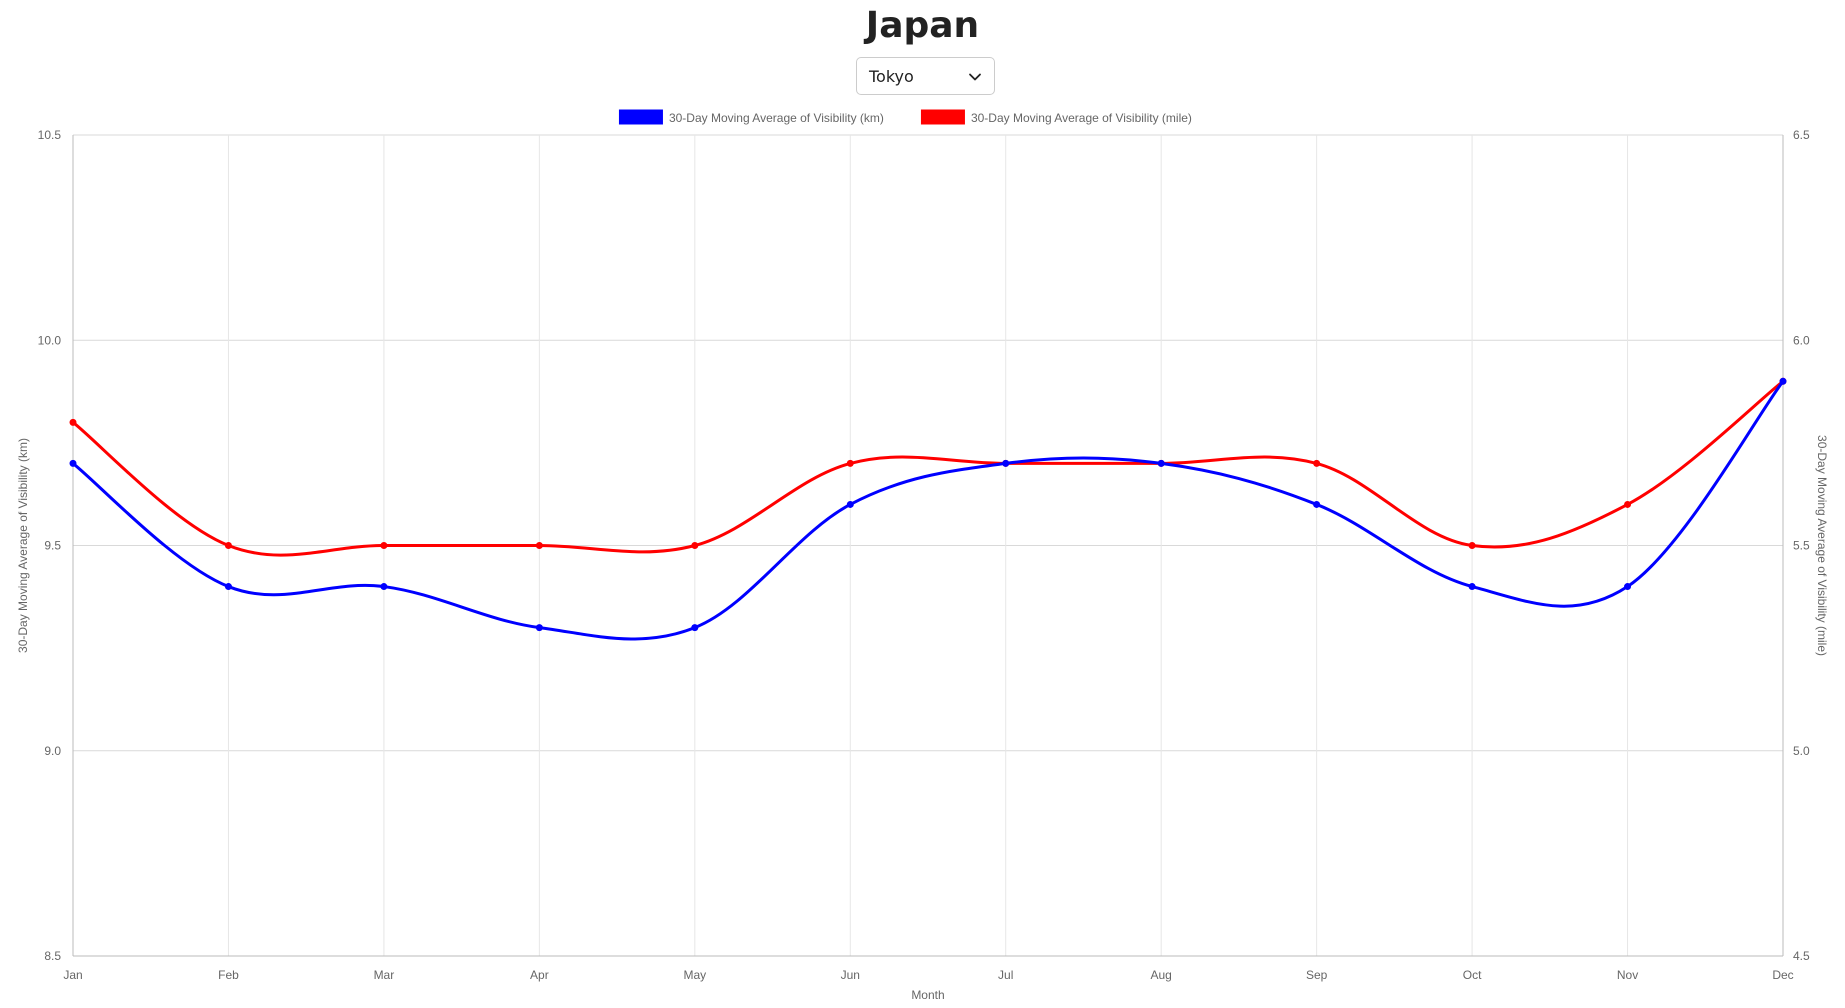  I want to click on y-right-tick-label: 6.5, so click(1801, 135).